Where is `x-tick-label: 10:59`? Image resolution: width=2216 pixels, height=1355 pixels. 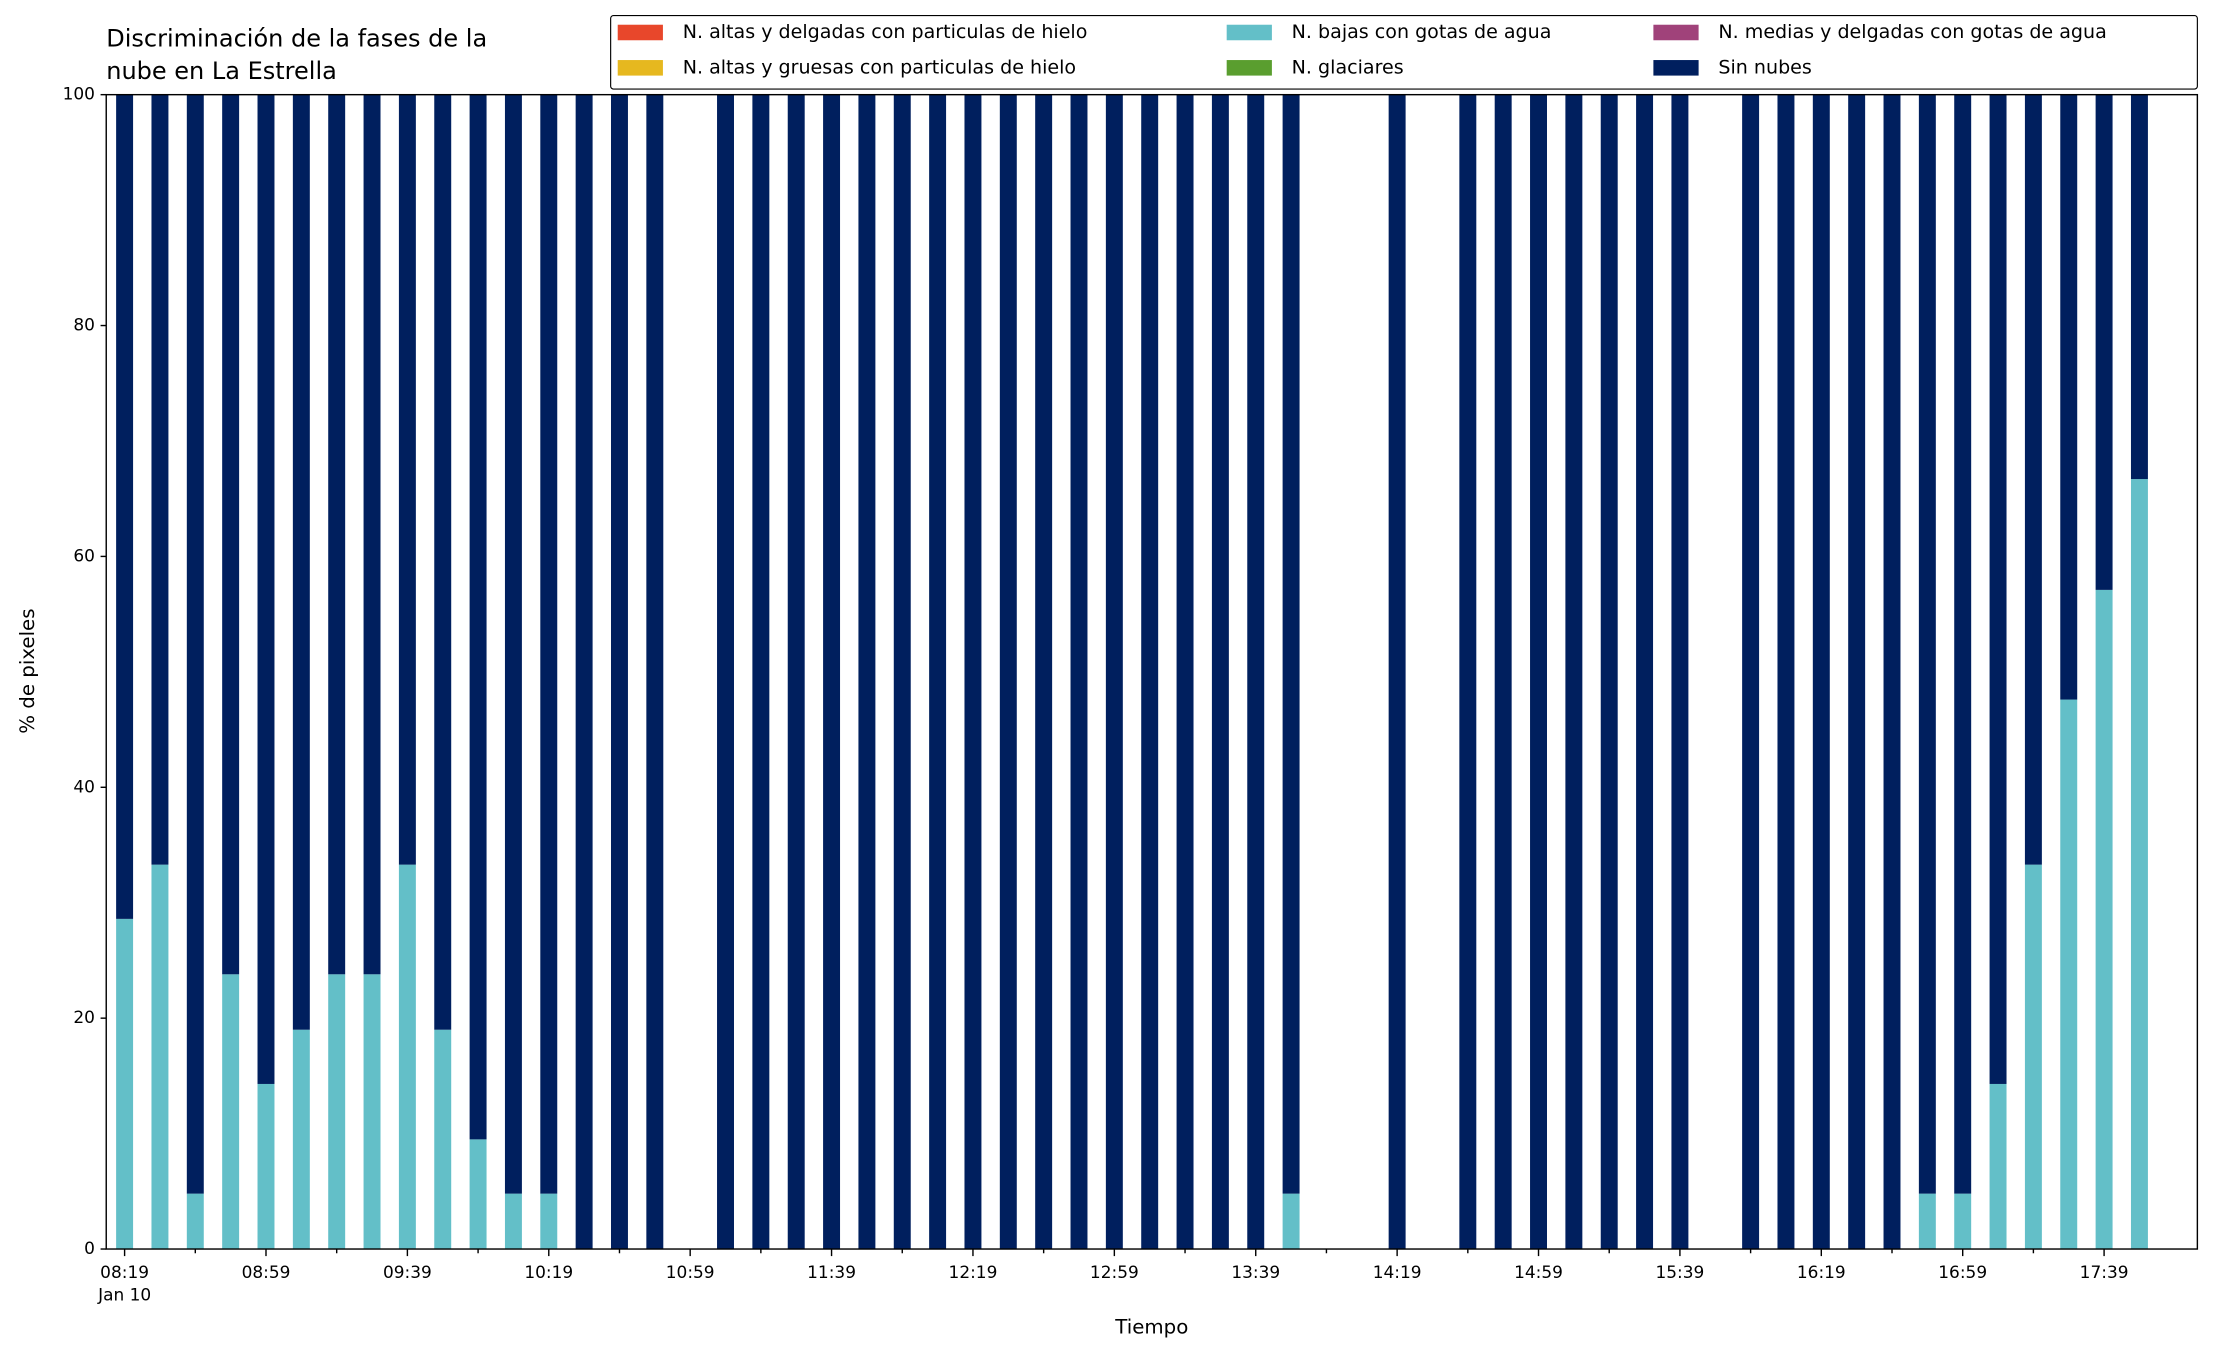
x-tick-label: 10:59 is located at coordinates (690, 1272).